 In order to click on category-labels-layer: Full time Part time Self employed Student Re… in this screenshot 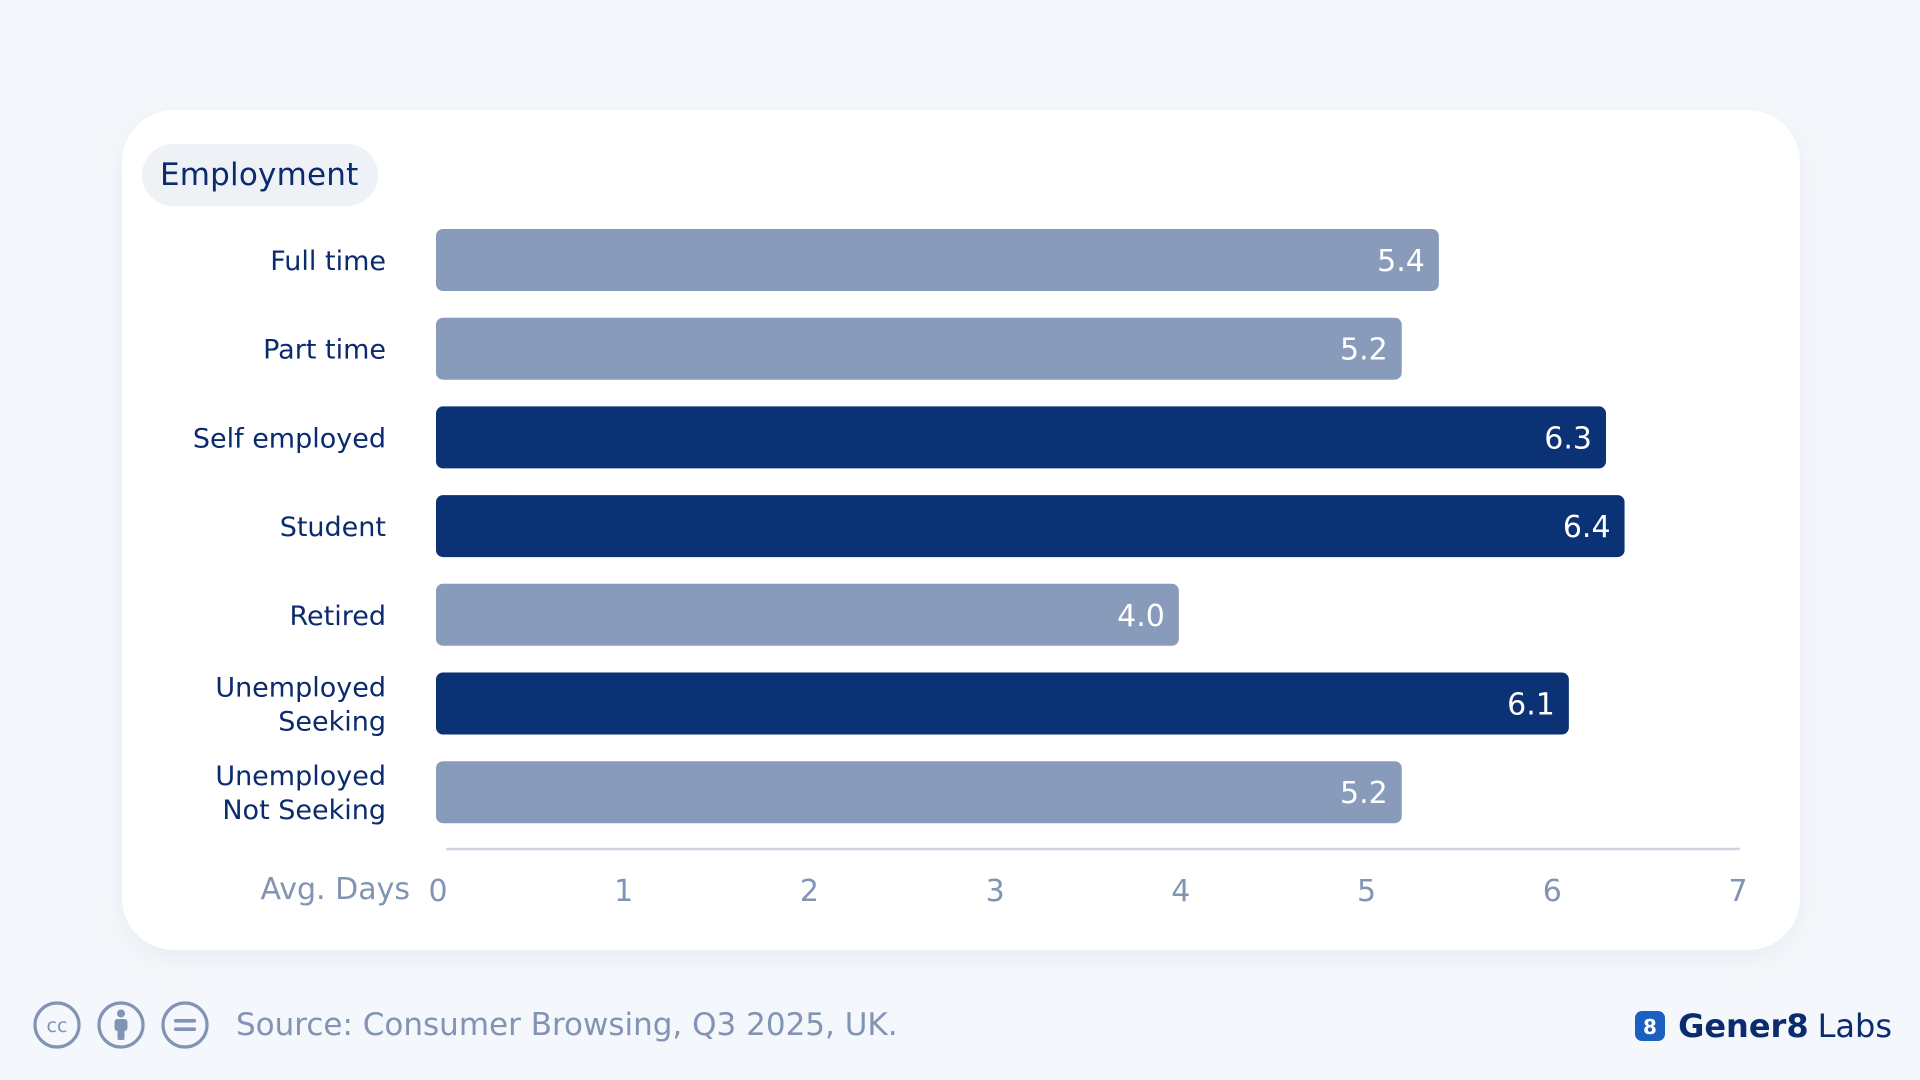, I will do `click(289, 536)`.